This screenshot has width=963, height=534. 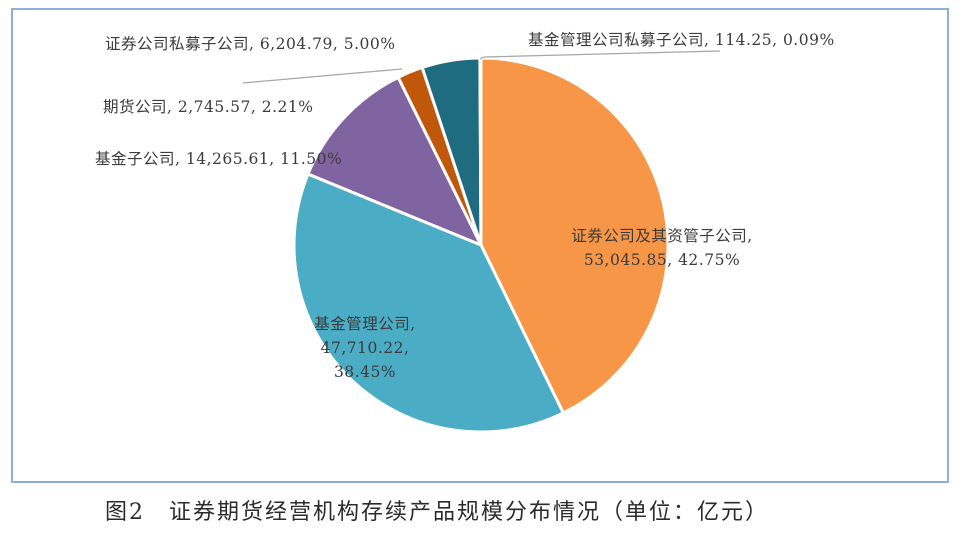 What do you see at coordinates (480, 151) in the screenshot?
I see `slice-fund-private` at bounding box center [480, 151].